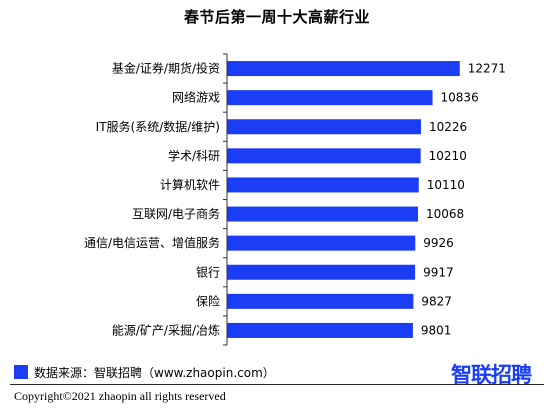  Describe the element at coordinates (448, 127) in the screenshot. I see `value-label: 10226` at that location.